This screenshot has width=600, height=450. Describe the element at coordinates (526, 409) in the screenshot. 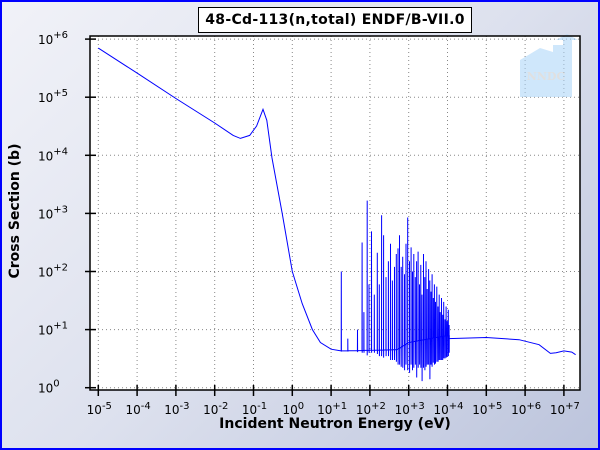

I see `x-tick-label: 10+6` at that location.